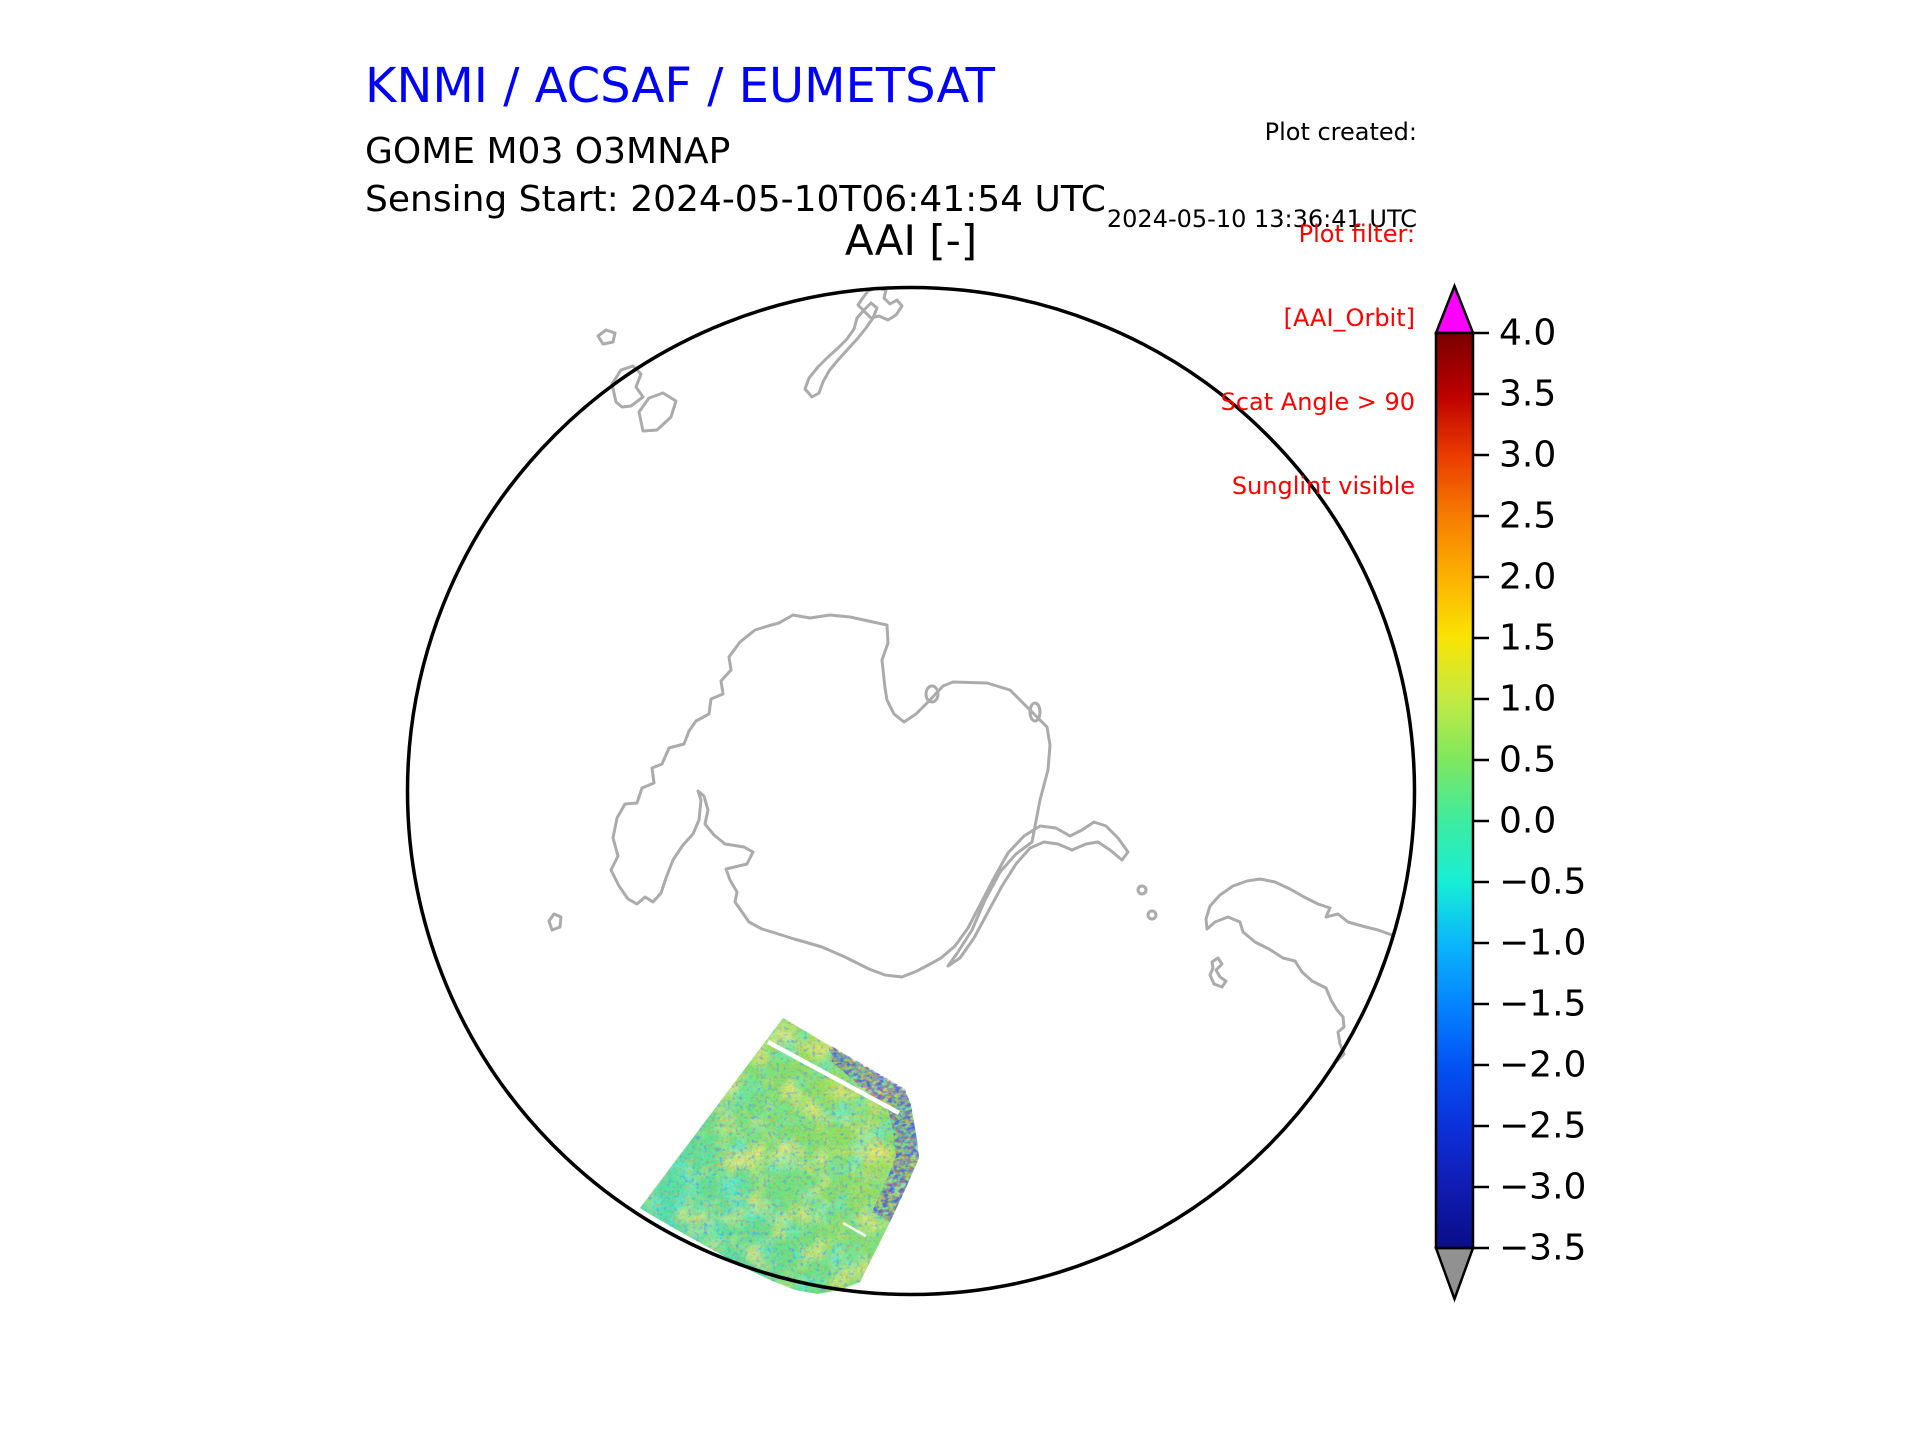 The image size is (1920, 1440). I want to click on colorbar-tick-label: −0.5, so click(1542, 882).